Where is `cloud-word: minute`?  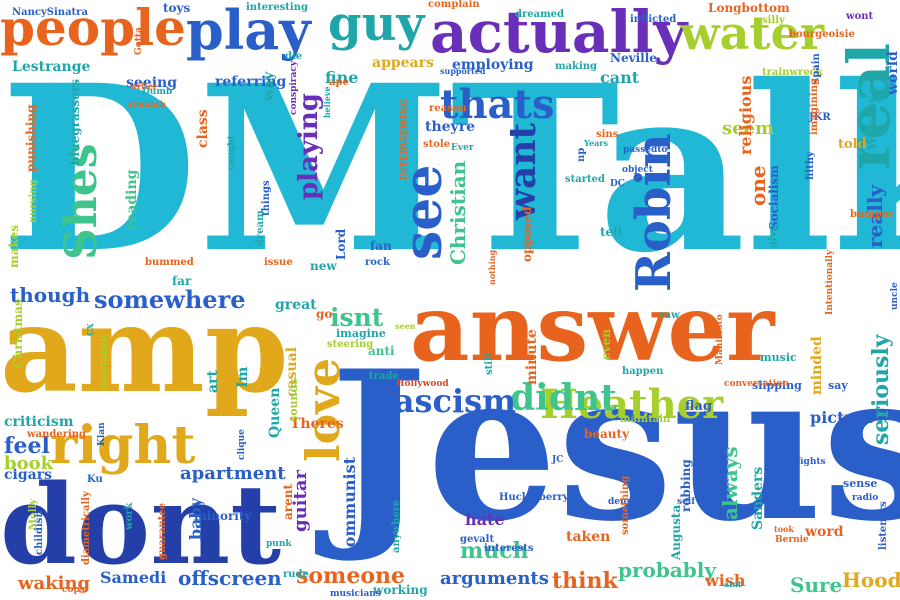
cloud-word: minute is located at coordinates (532, 357).